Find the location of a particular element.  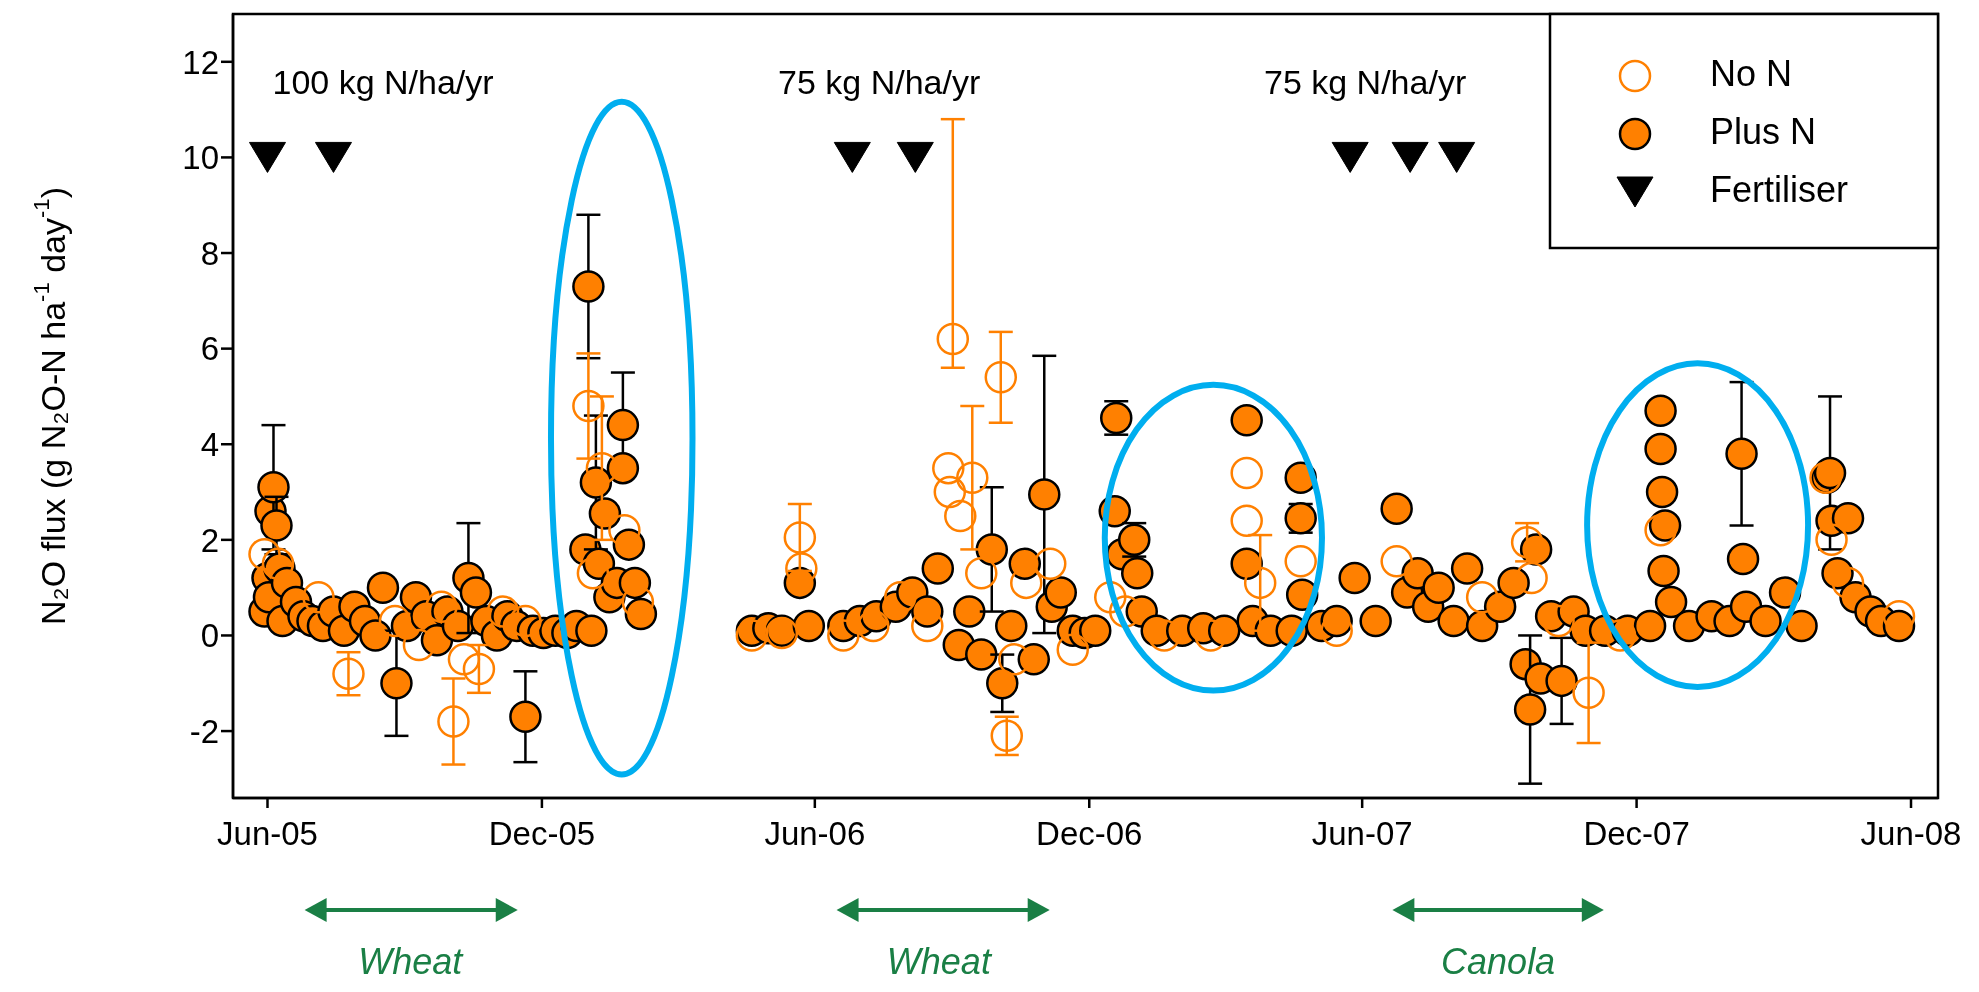

y-tick-label: 8 is located at coordinates (209, 253).